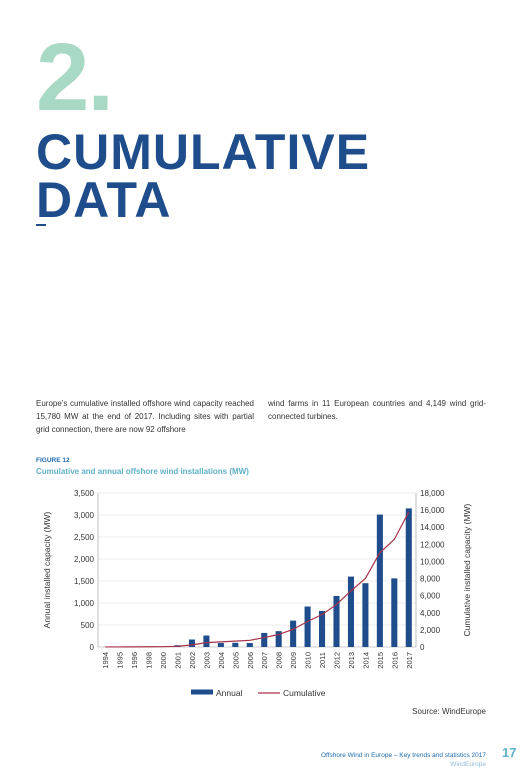  Describe the element at coordinates (432, 561) in the screenshot. I see `y2-tick-label: 10,000` at that location.